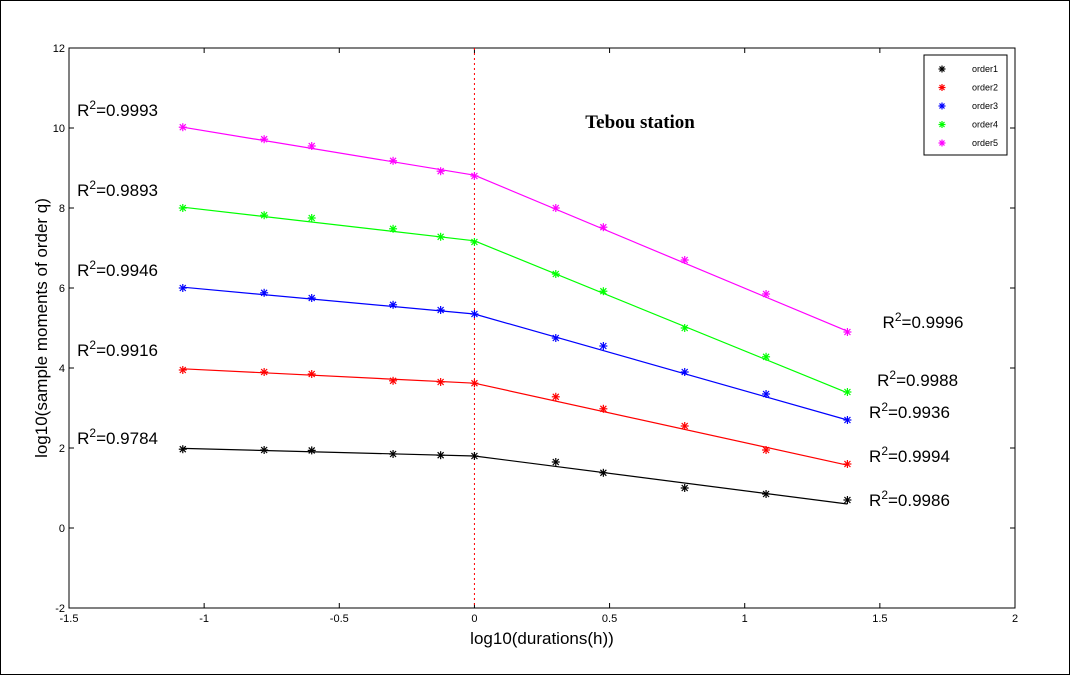 The image size is (1070, 675). Describe the element at coordinates (909, 455) in the screenshot. I see `r2-annotation: R2=0.9994` at that location.